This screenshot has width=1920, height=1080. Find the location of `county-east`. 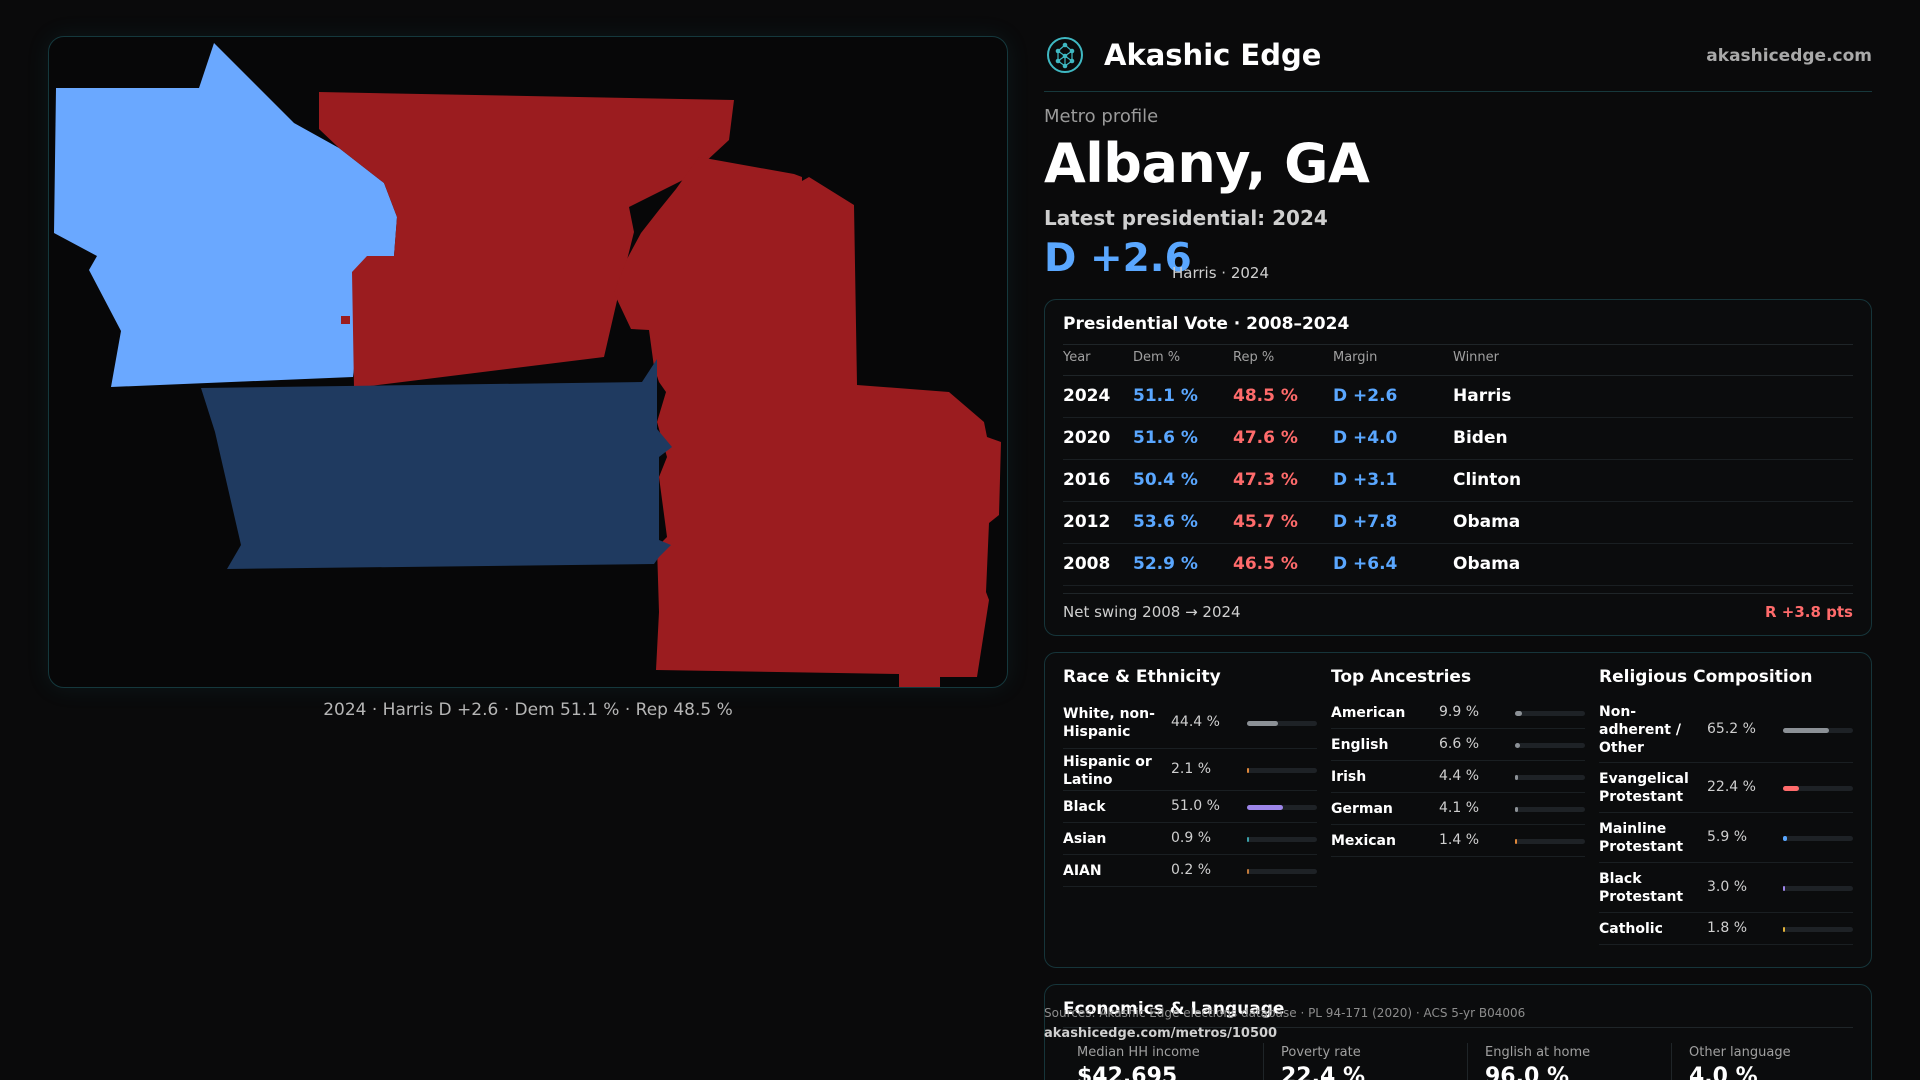

county-east is located at coordinates (807, 422).